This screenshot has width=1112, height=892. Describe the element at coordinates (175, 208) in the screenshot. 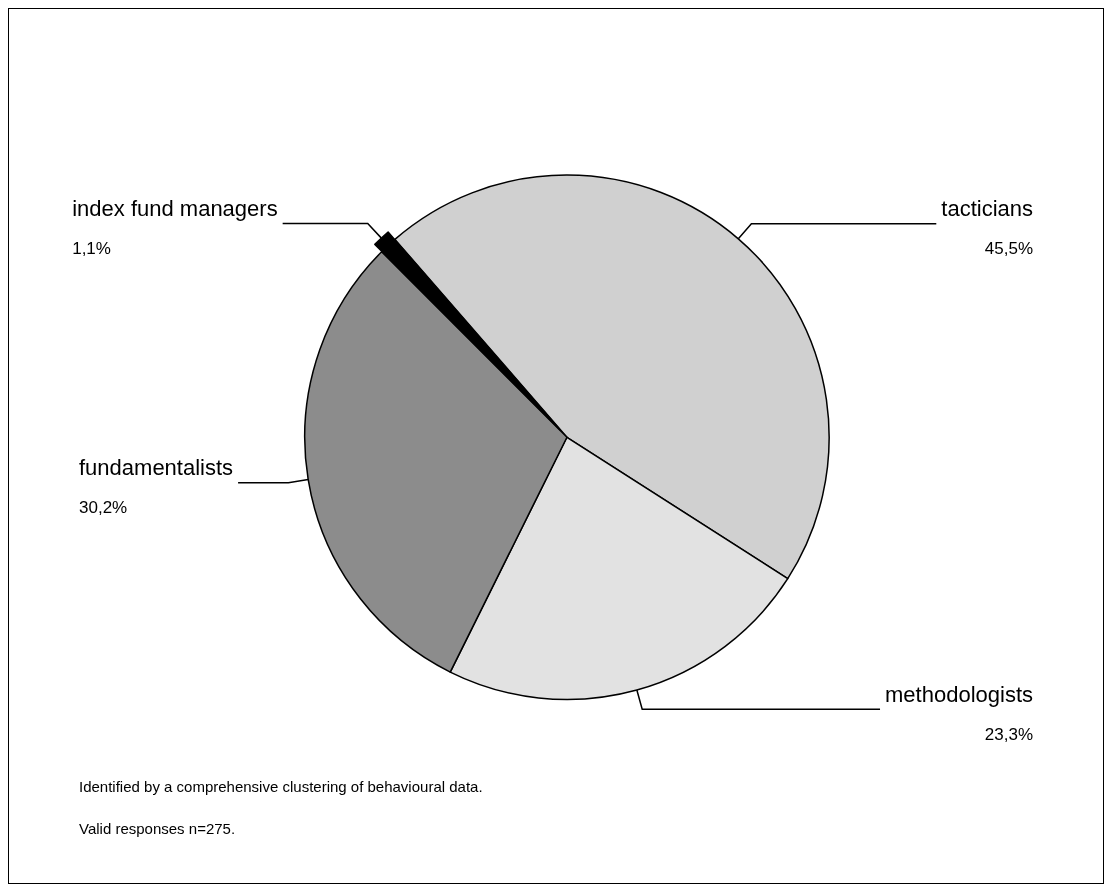

I see `slice-label: index fund managers` at that location.